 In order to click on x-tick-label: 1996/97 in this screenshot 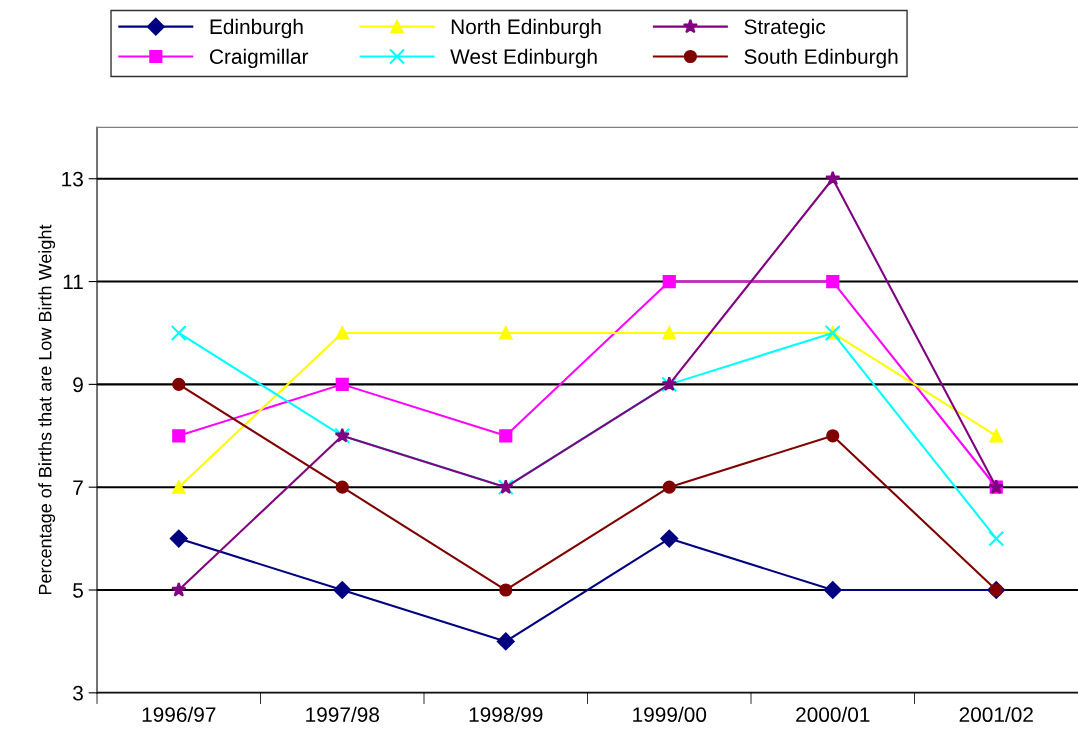, I will do `click(179, 714)`.